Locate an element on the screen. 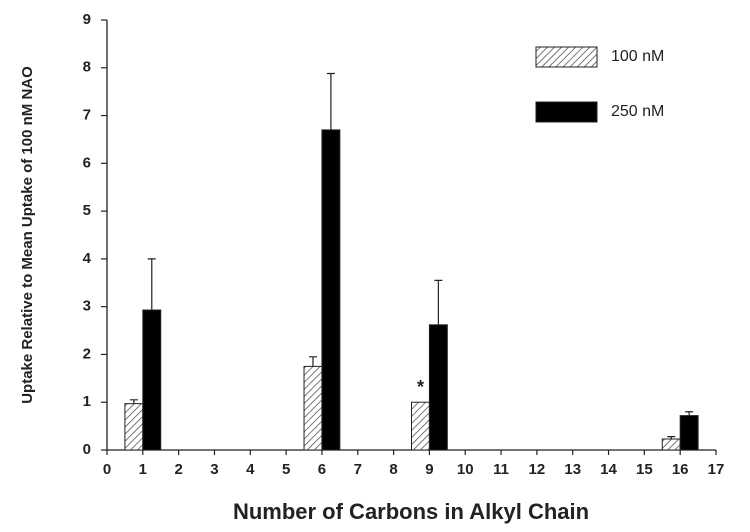  x-tick-label: 9 is located at coordinates (429, 469).